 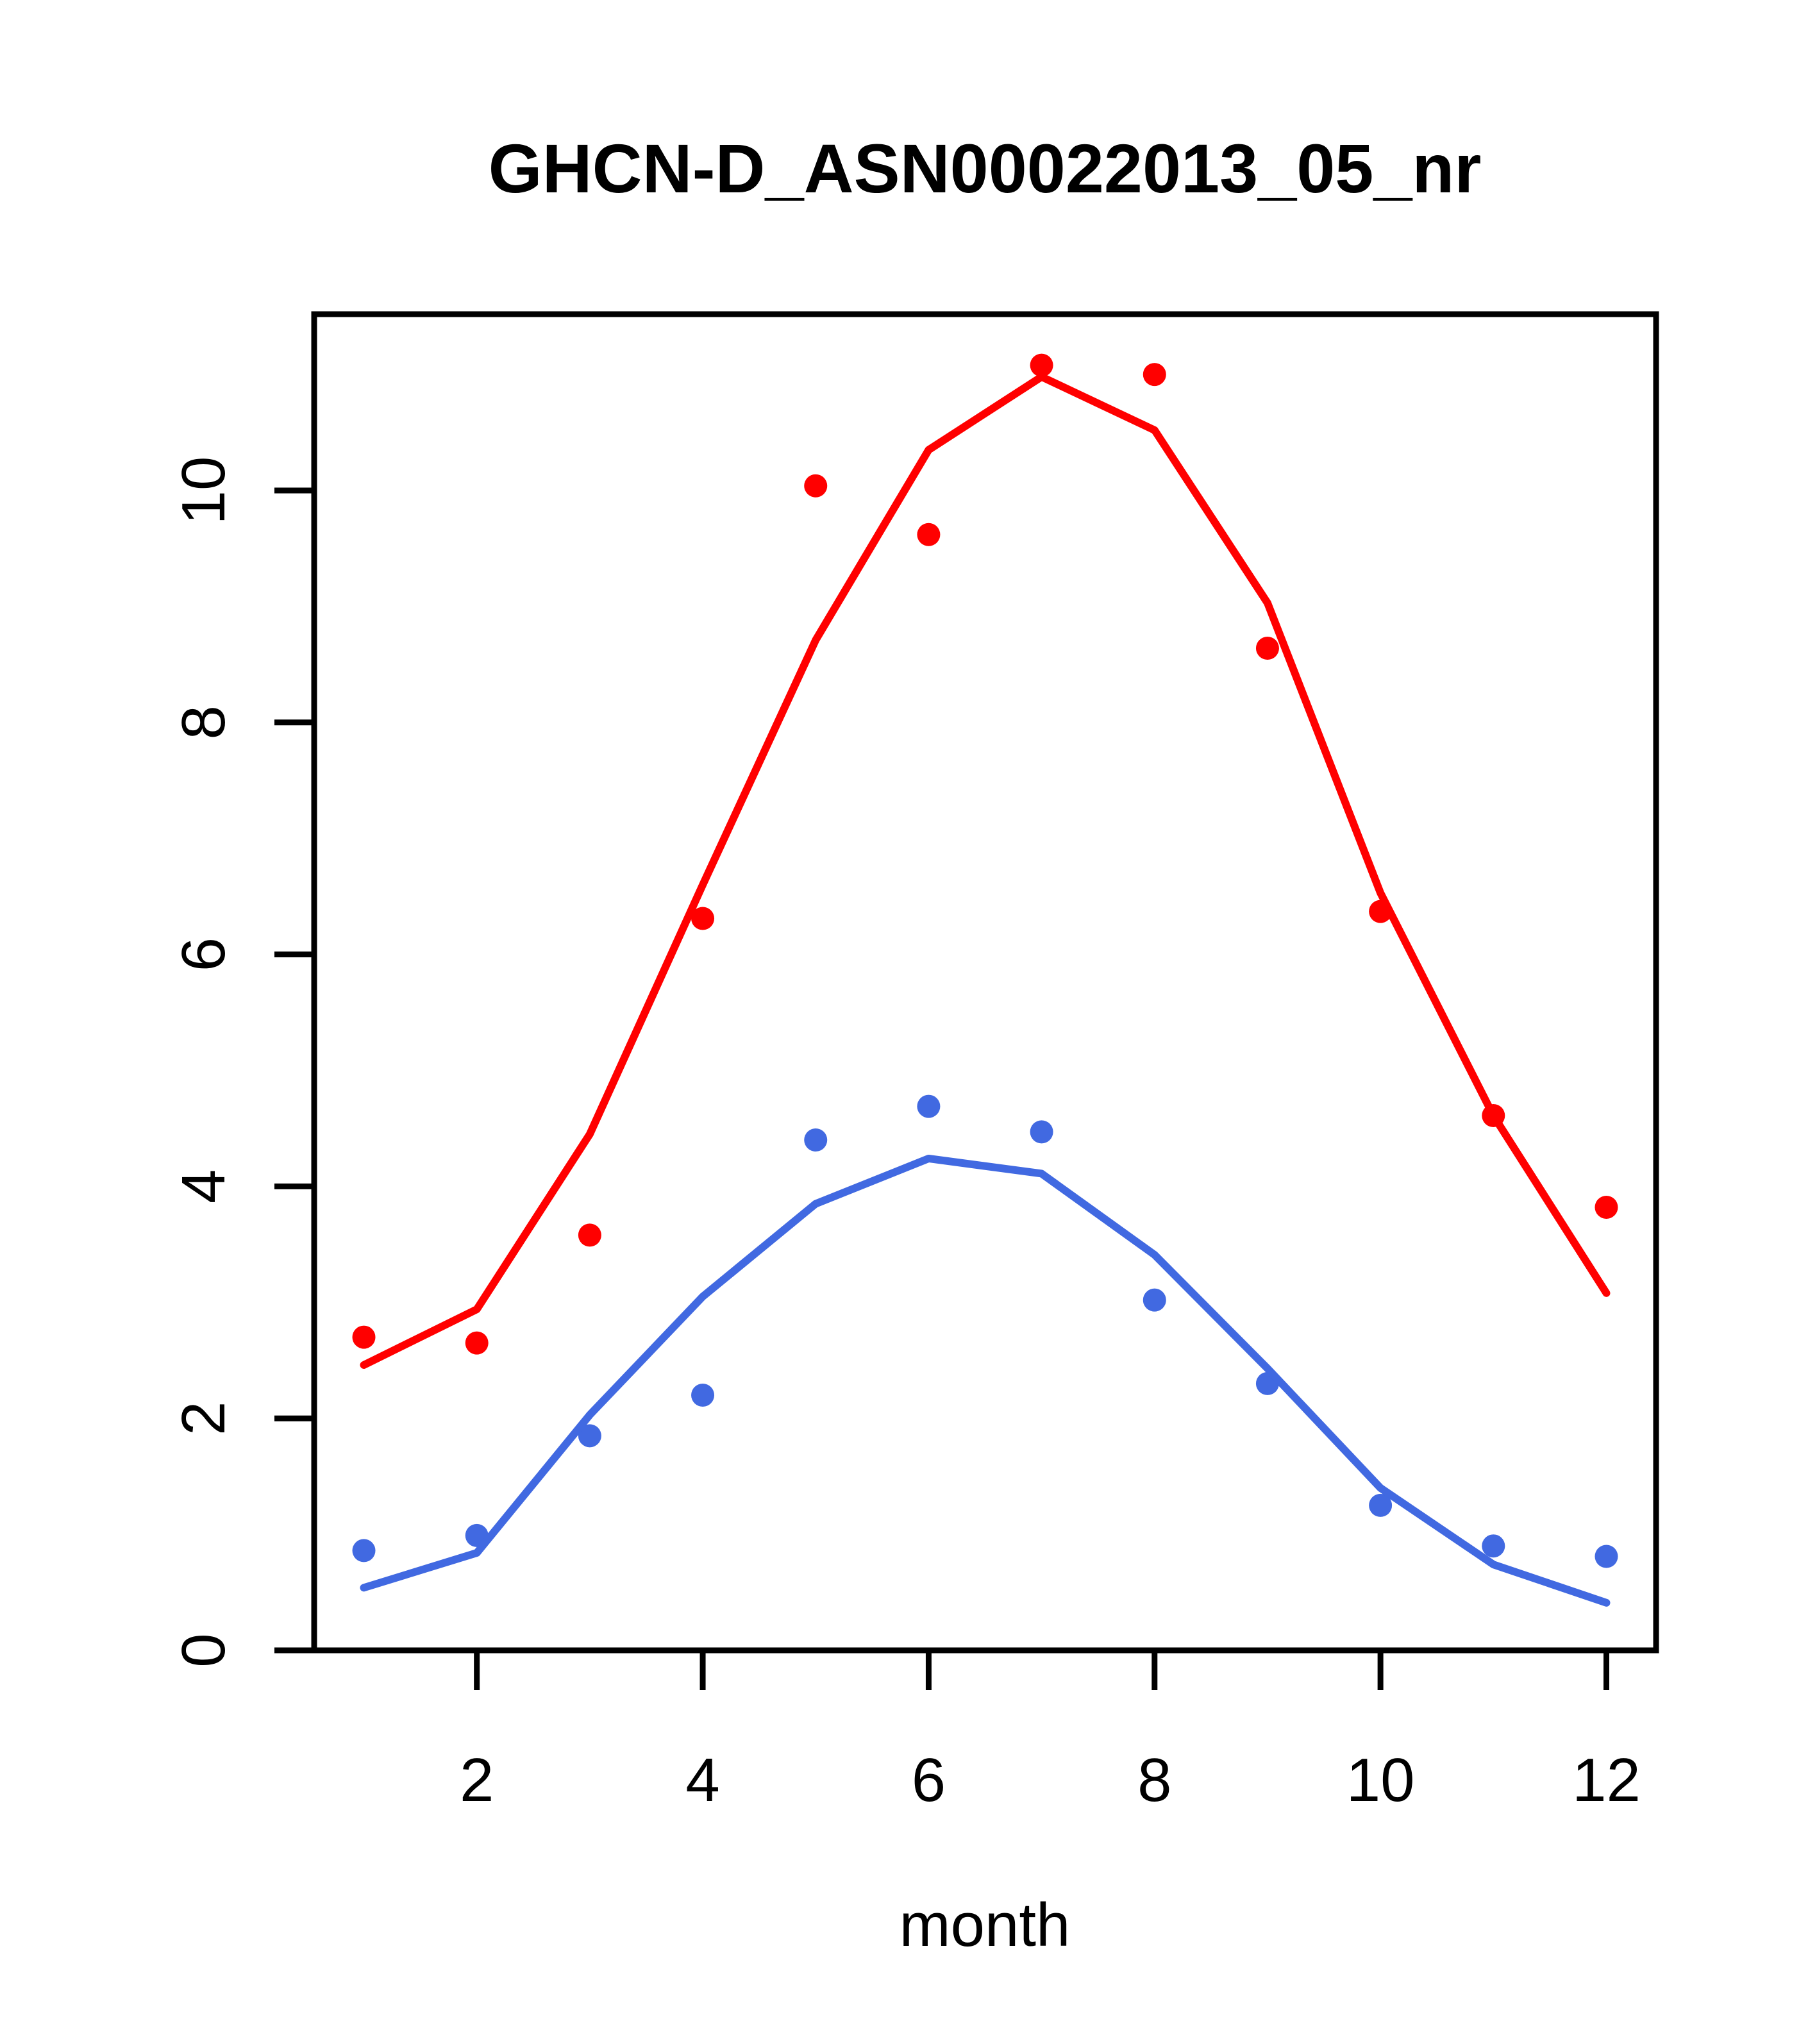 What do you see at coordinates (204, 1186) in the screenshot?
I see `y-tick-label: 4` at bounding box center [204, 1186].